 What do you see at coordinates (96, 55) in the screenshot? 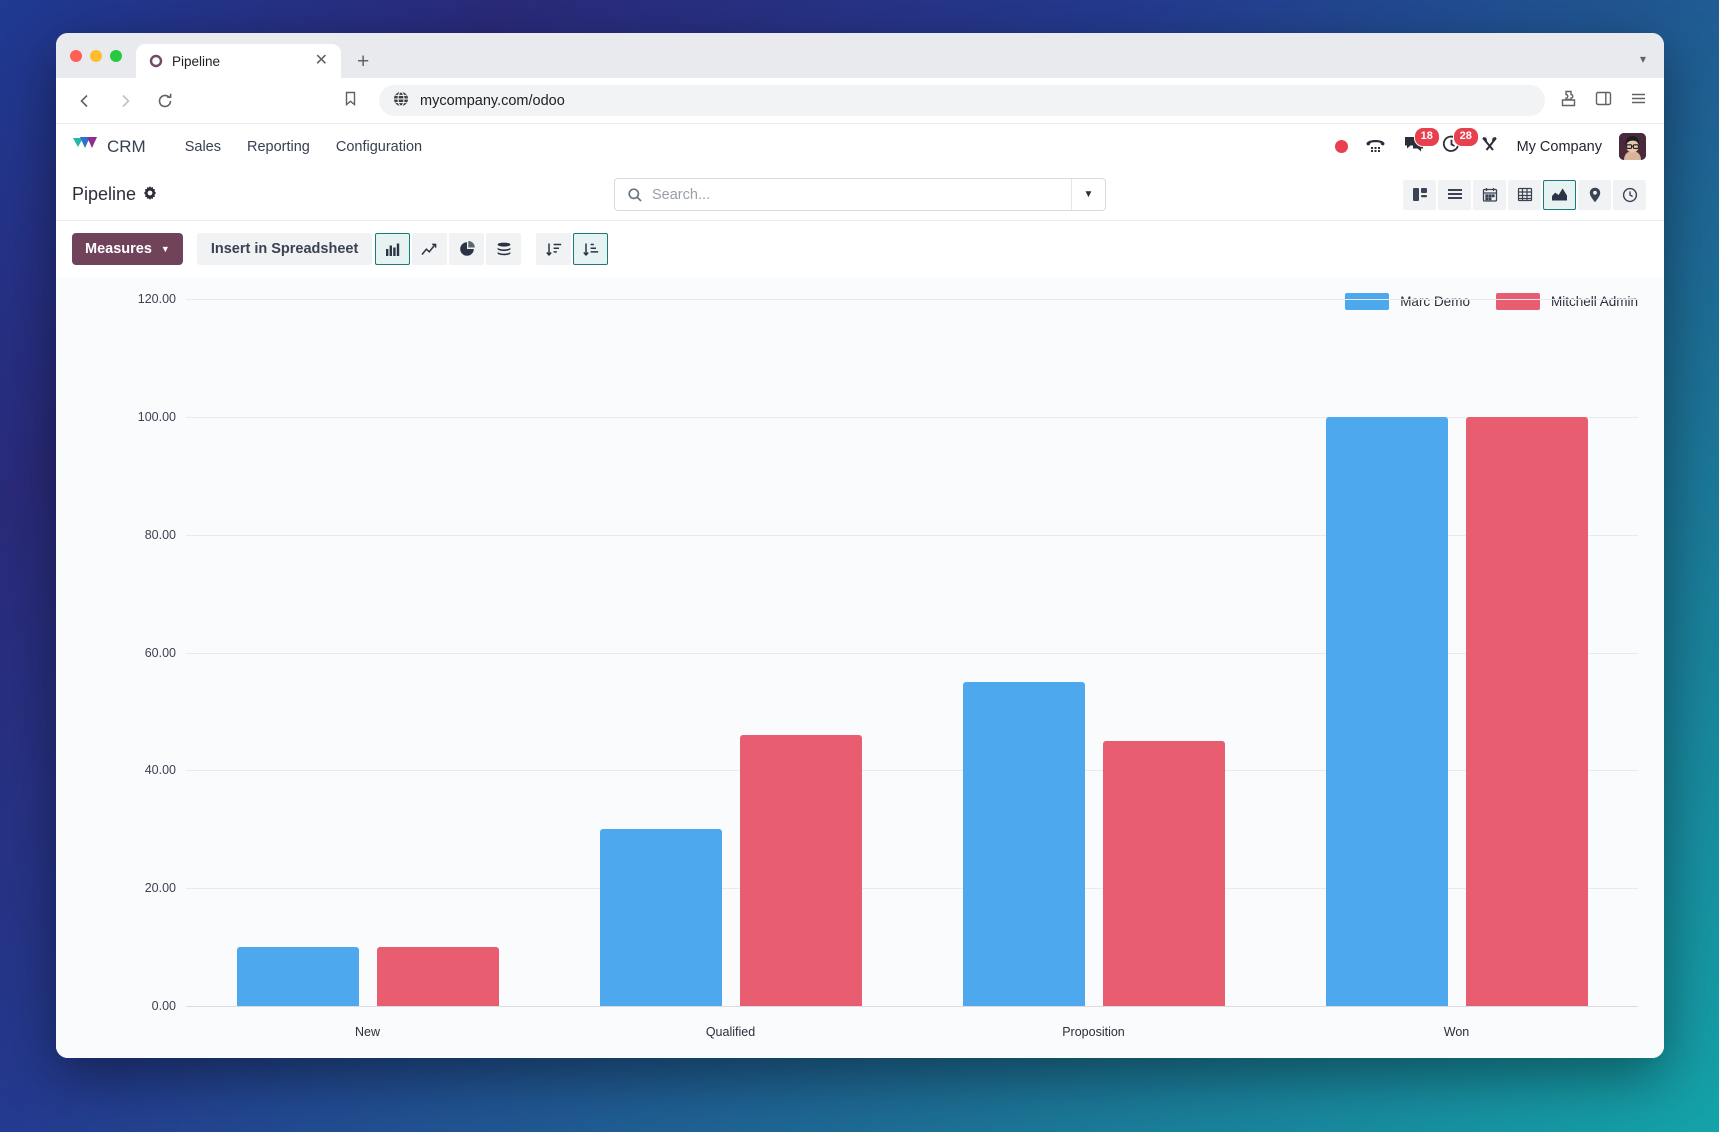
I see `minimize-window-button` at bounding box center [96, 55].